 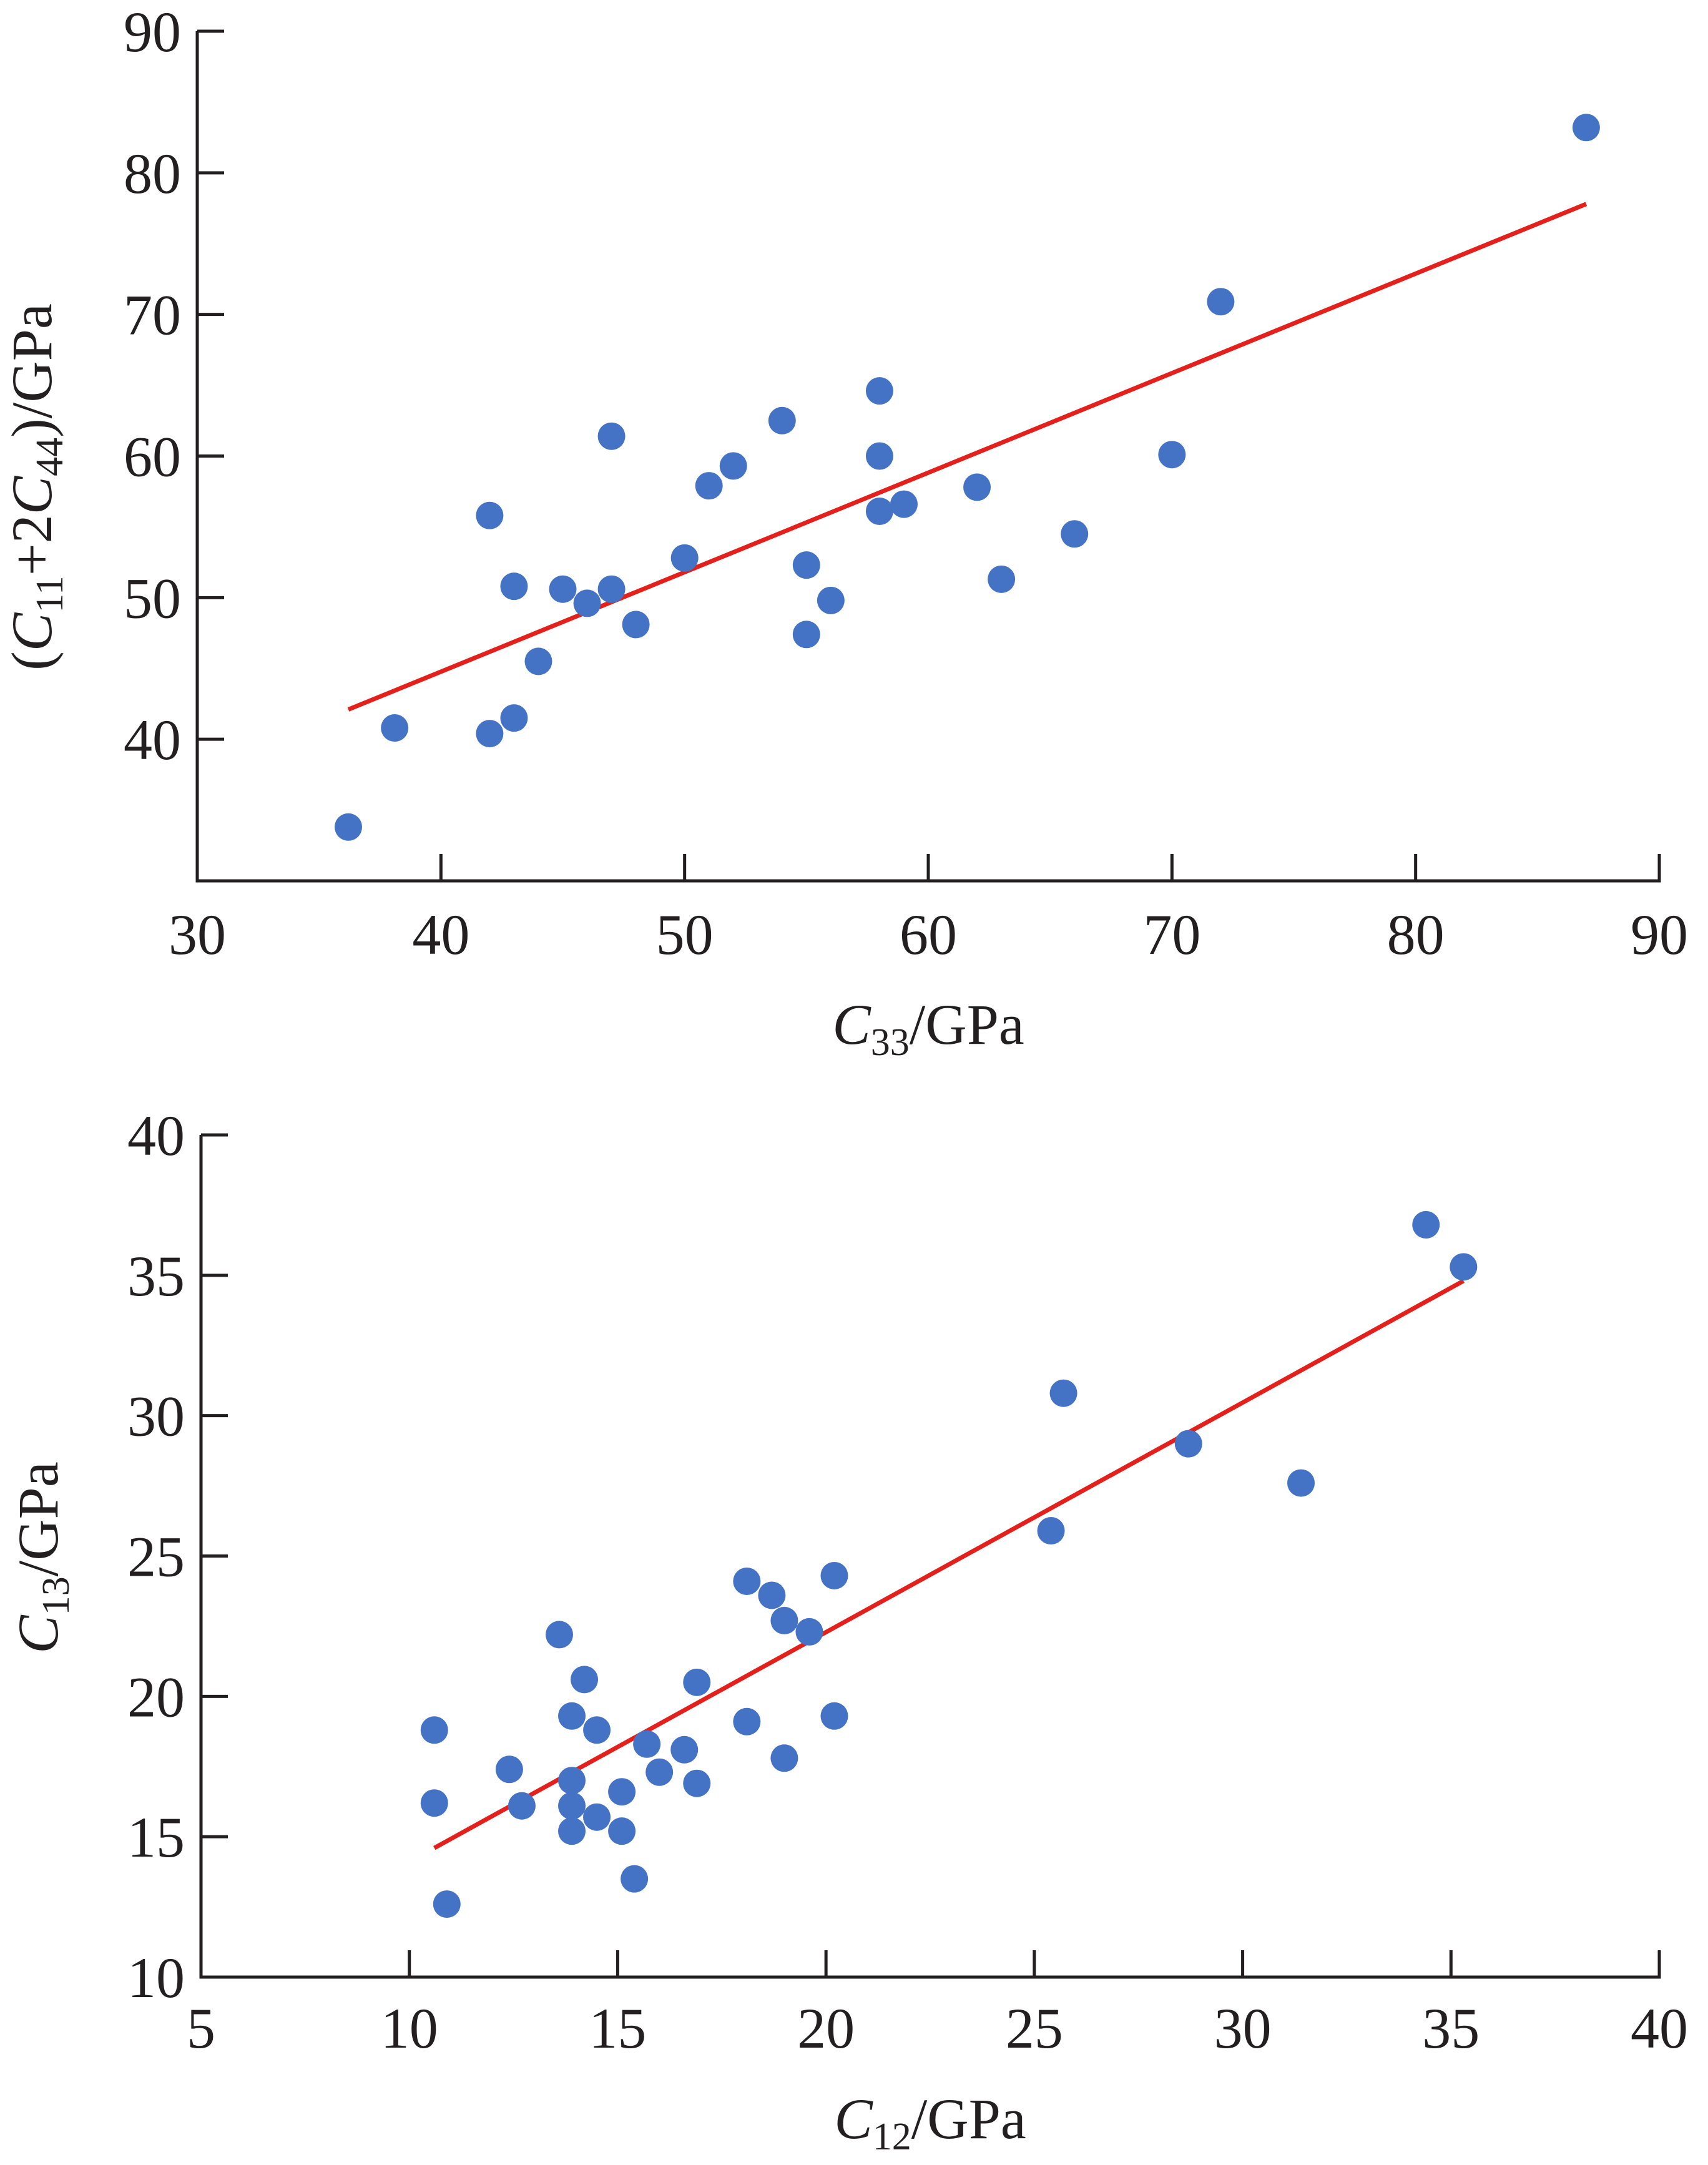 What do you see at coordinates (35, 487) in the screenshot?
I see `y-axis-label-top: (C11+2C44)/GPa` at bounding box center [35, 487].